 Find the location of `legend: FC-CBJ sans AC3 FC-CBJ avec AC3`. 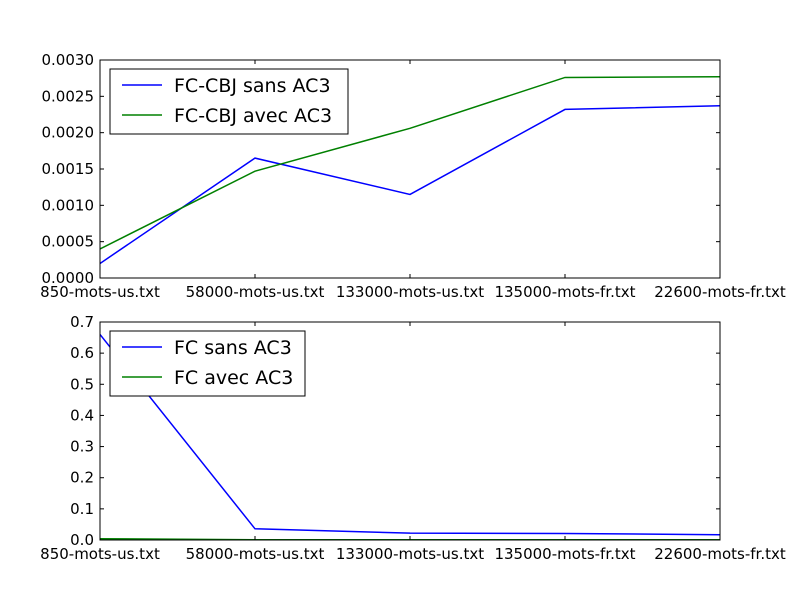

legend: FC-CBJ sans AC3 FC-CBJ avec AC3 is located at coordinates (229, 101).